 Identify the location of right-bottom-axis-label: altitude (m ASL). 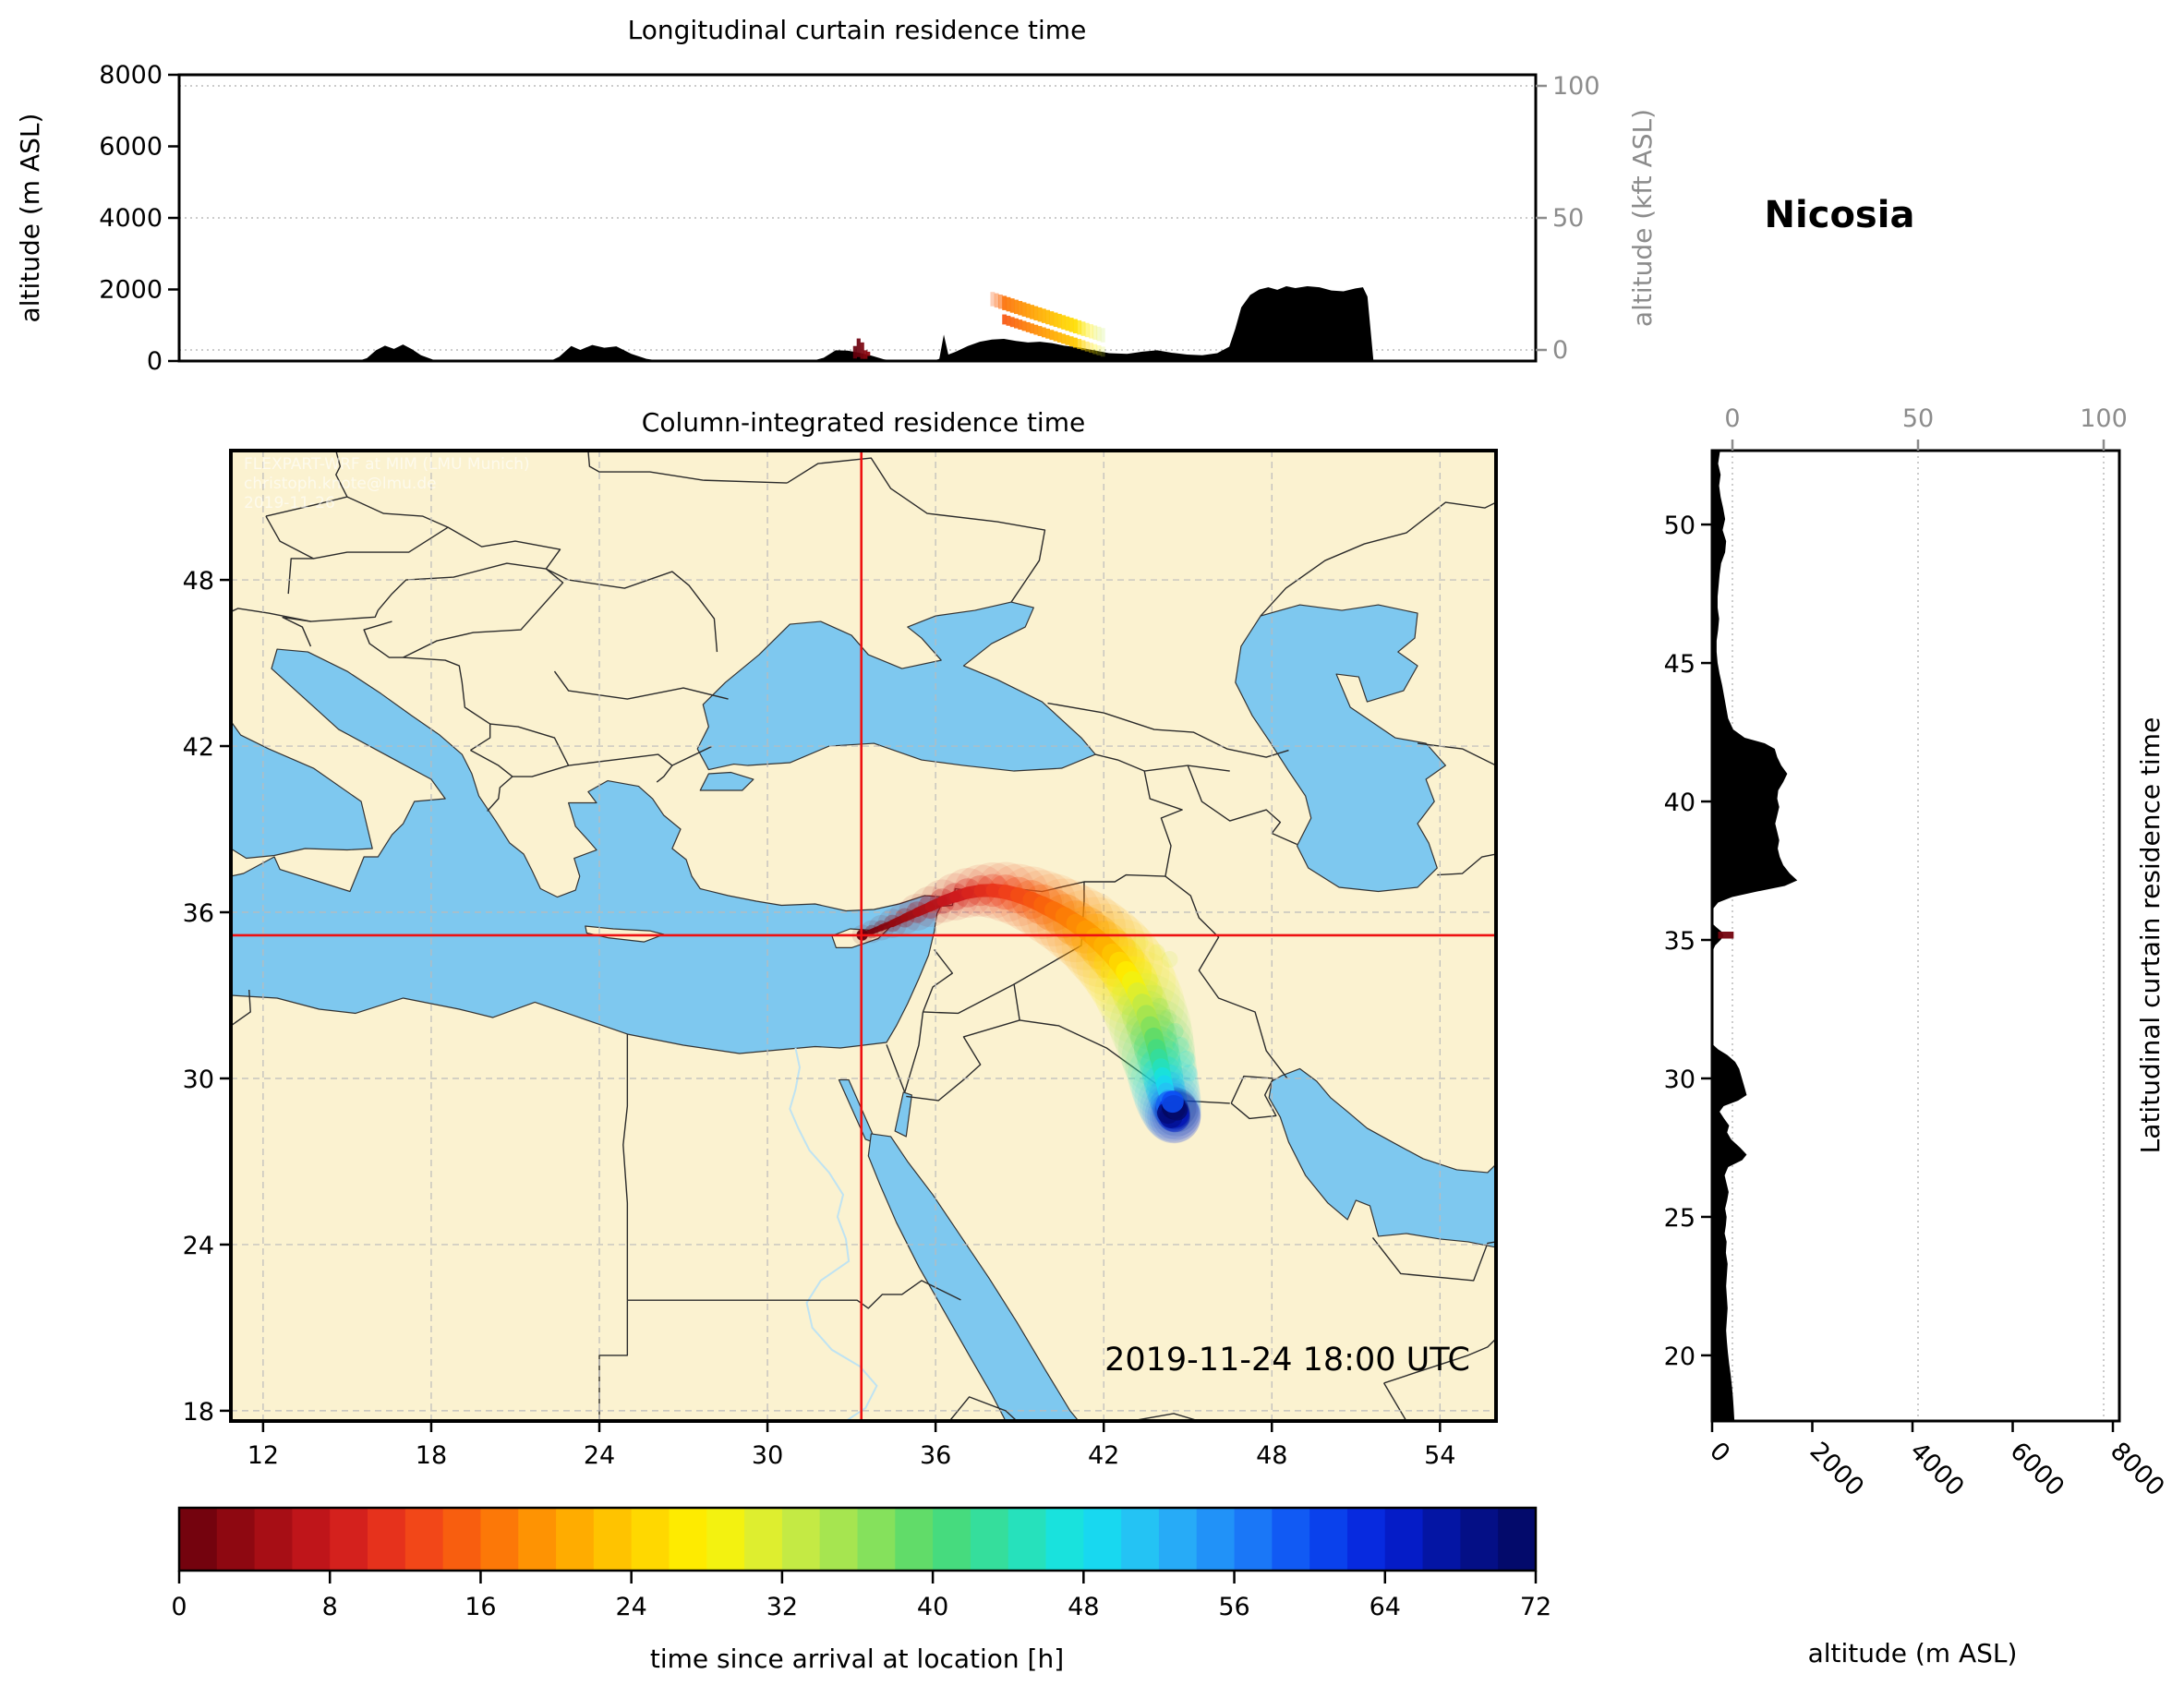
(1913, 1653).